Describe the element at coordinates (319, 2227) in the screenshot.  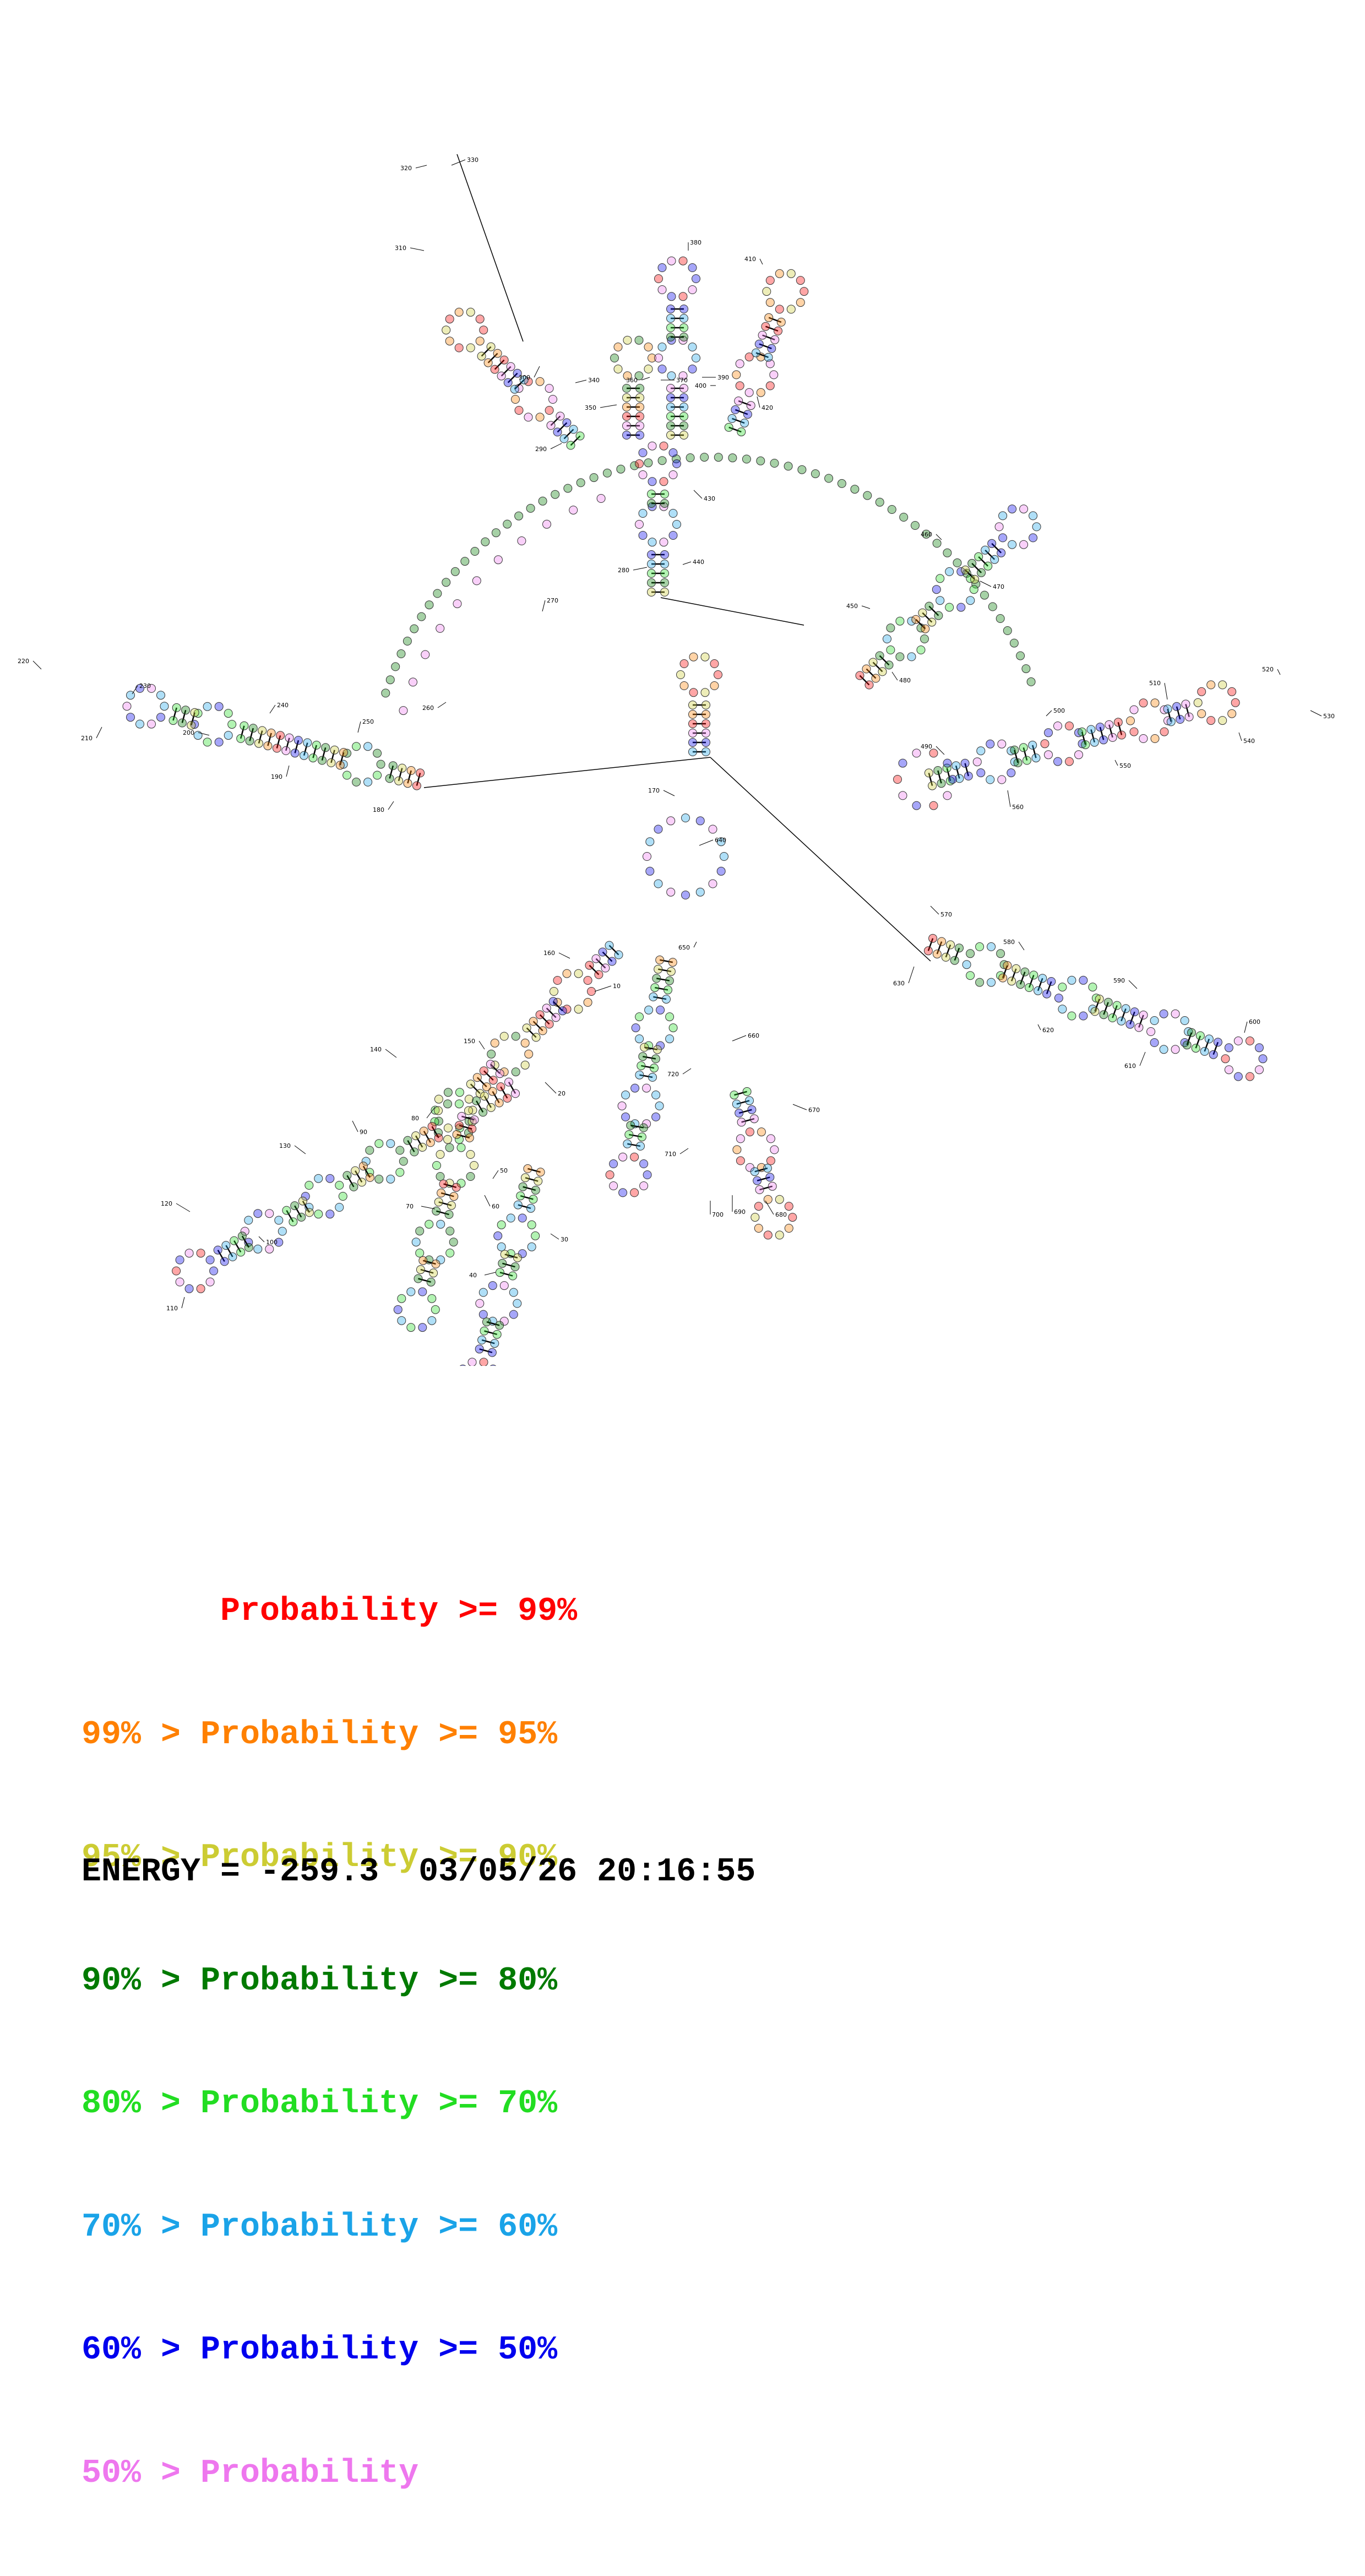
I see `legend-row-60: 70% > Probability >= 60%` at that location.